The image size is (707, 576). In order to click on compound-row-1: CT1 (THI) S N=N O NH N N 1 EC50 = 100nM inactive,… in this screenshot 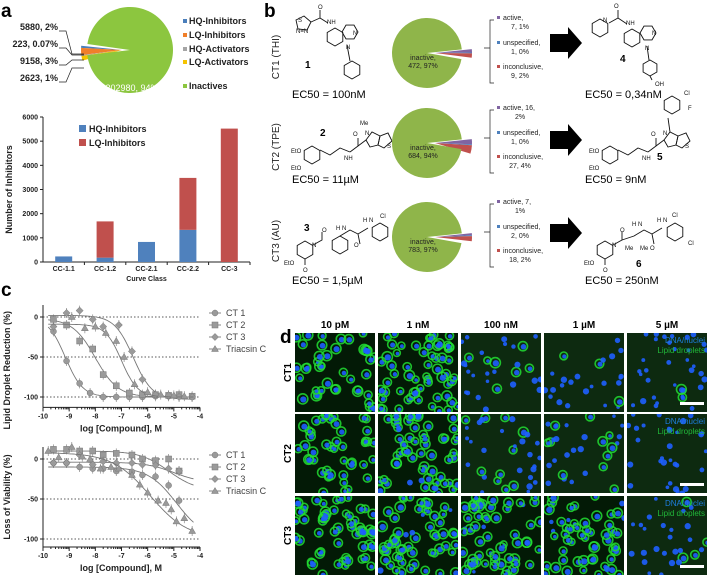, I will do `click(467, 52)`.